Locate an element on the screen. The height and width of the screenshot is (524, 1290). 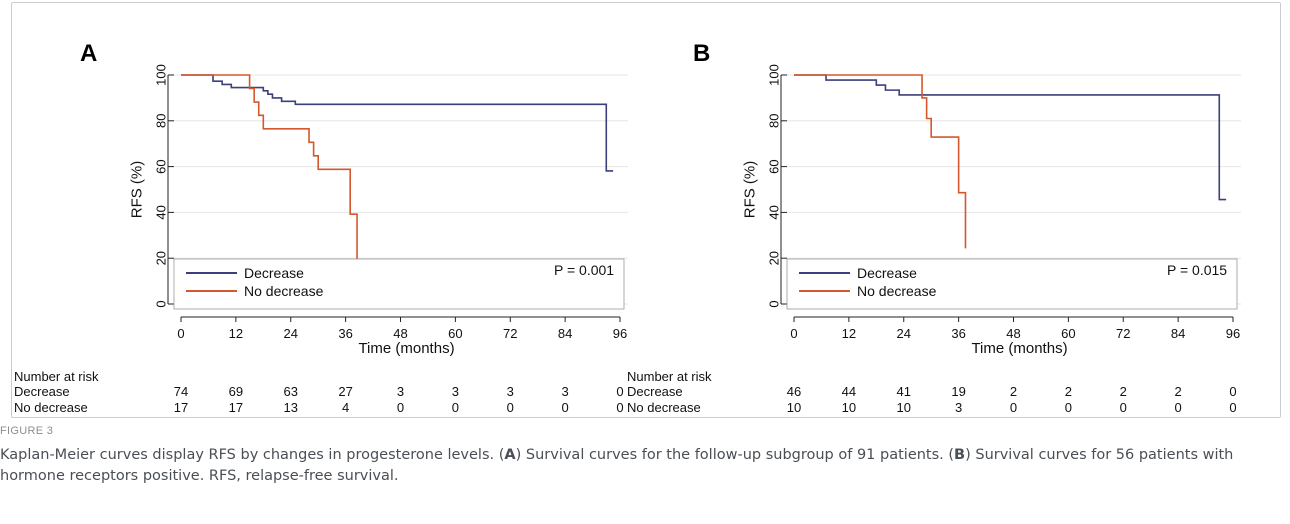
risk-table-value: 69 is located at coordinates (236, 391).